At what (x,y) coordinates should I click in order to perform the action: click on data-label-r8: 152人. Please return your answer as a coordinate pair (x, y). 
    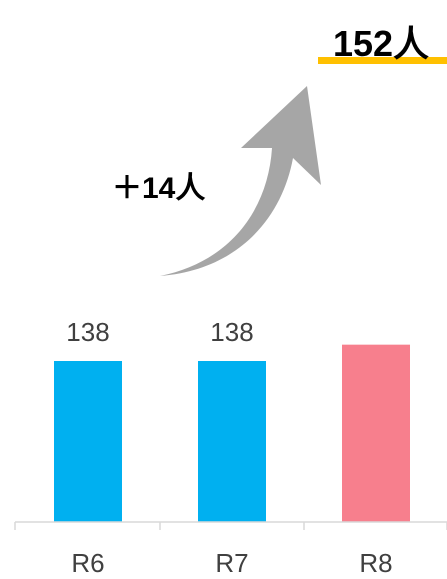
    Looking at the image, I should click on (381, 43).